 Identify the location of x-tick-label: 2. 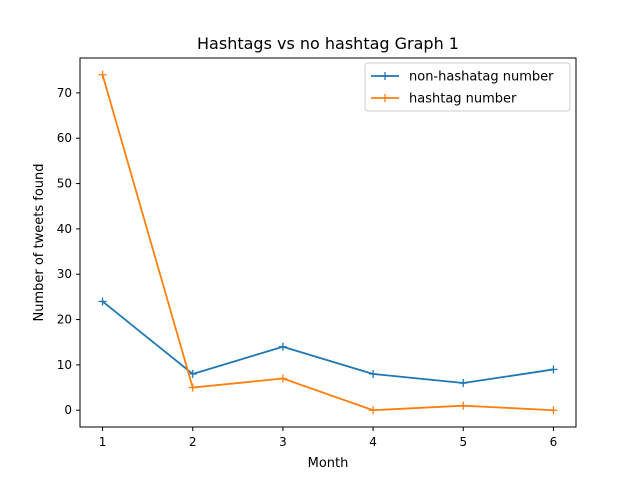
(193, 442).